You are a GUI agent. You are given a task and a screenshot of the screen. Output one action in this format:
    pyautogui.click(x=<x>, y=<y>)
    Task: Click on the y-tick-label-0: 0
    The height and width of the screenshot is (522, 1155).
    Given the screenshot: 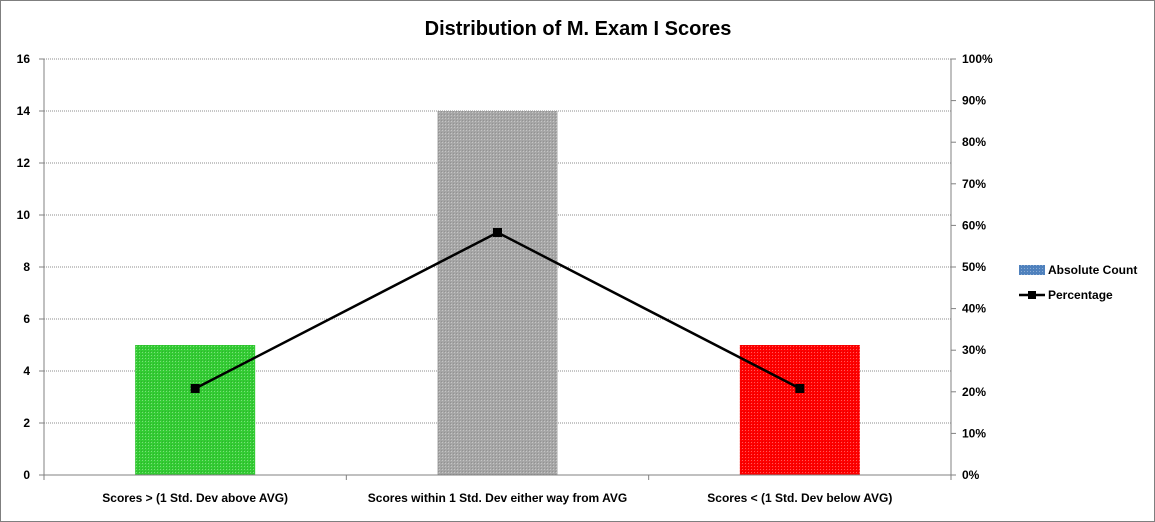 What is the action you would take?
    pyautogui.click(x=26, y=475)
    